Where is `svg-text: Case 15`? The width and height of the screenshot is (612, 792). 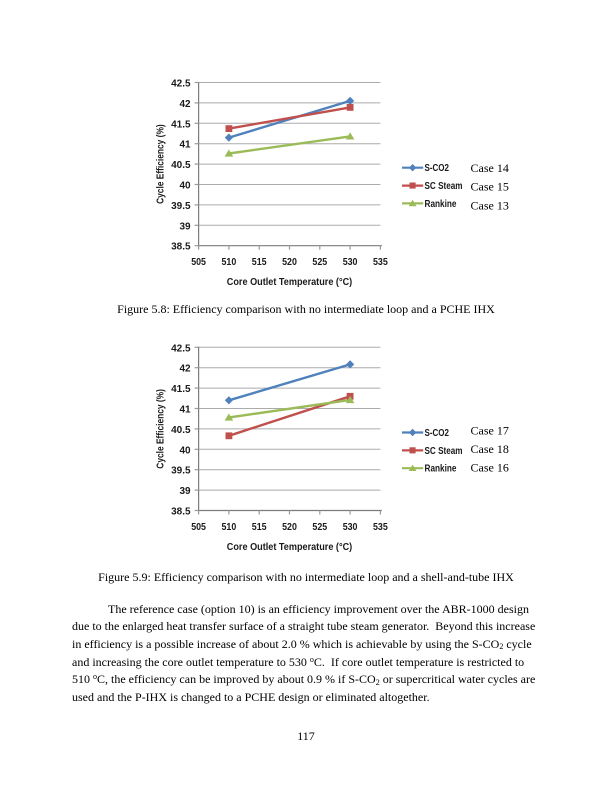
svg-text: Case 15 is located at coordinates (490, 187).